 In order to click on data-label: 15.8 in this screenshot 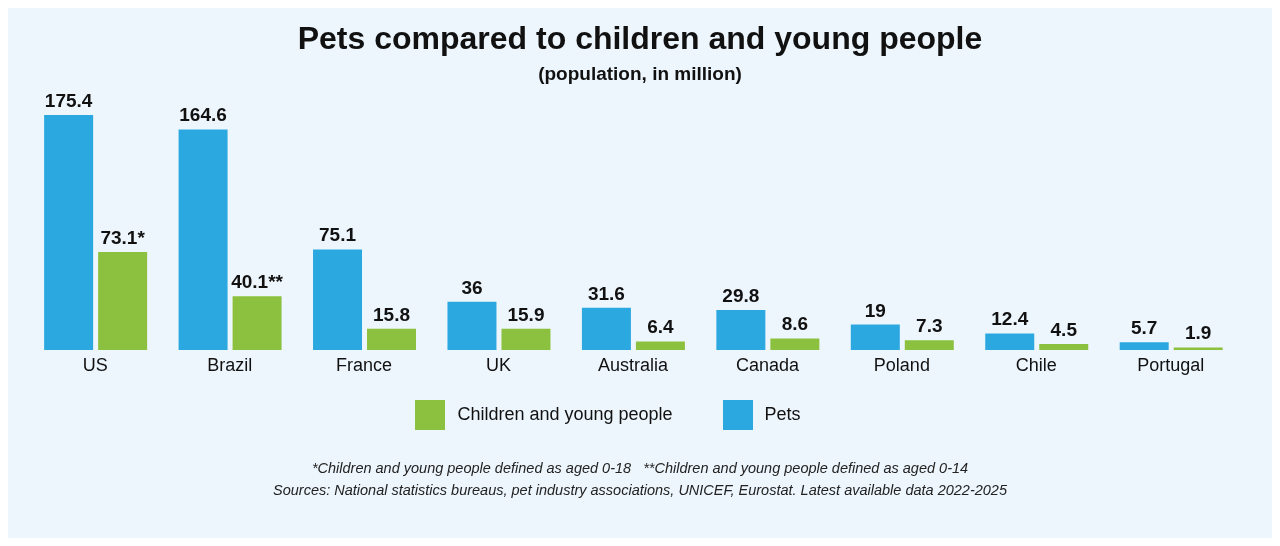, I will do `click(392, 314)`.